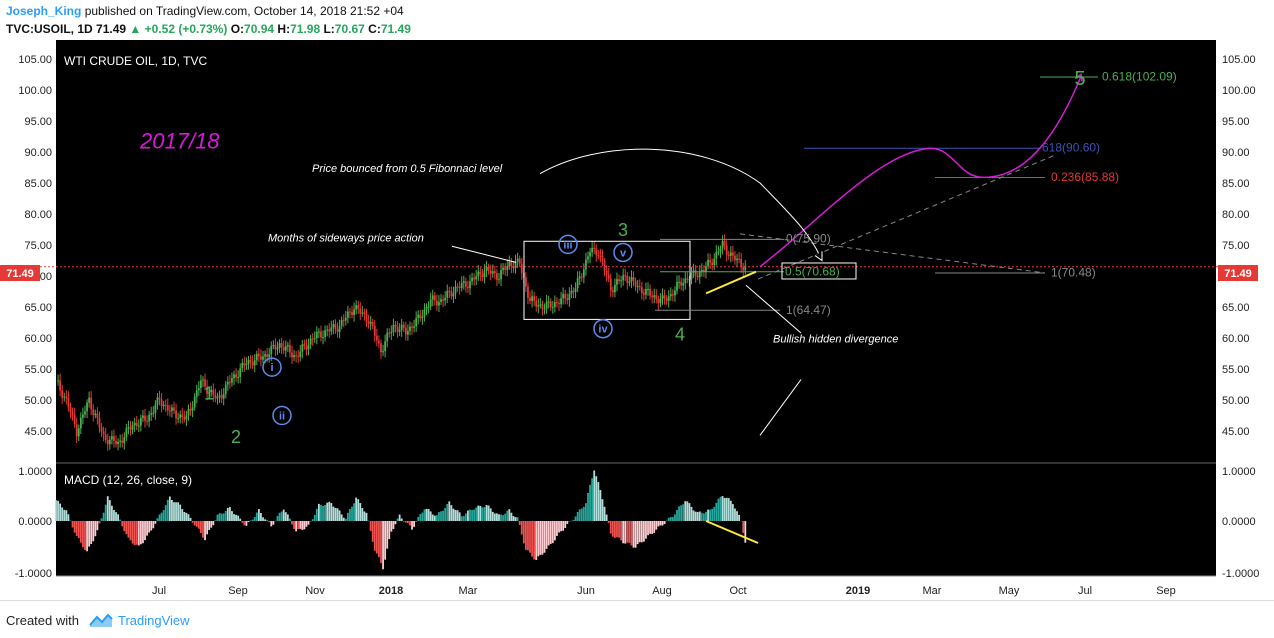 This screenshot has width=1274, height=638. What do you see at coordinates (1239, 472) in the screenshot?
I see `macd-y-tick-right: 1.0000` at bounding box center [1239, 472].